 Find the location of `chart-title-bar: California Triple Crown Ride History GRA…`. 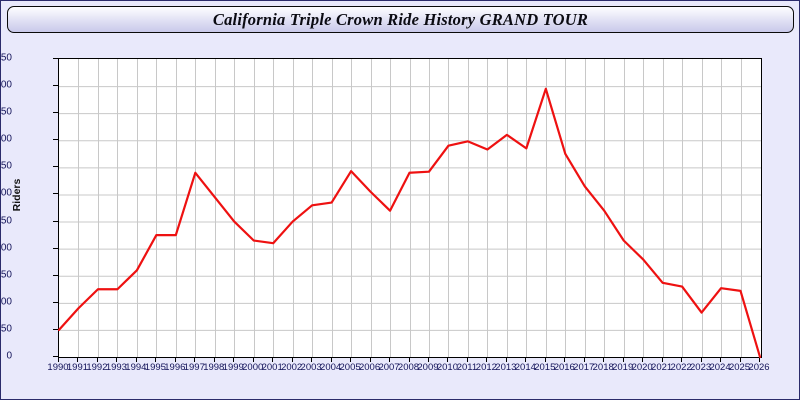

chart-title-bar: California Triple Crown Ride History GRA… is located at coordinates (400, 19).